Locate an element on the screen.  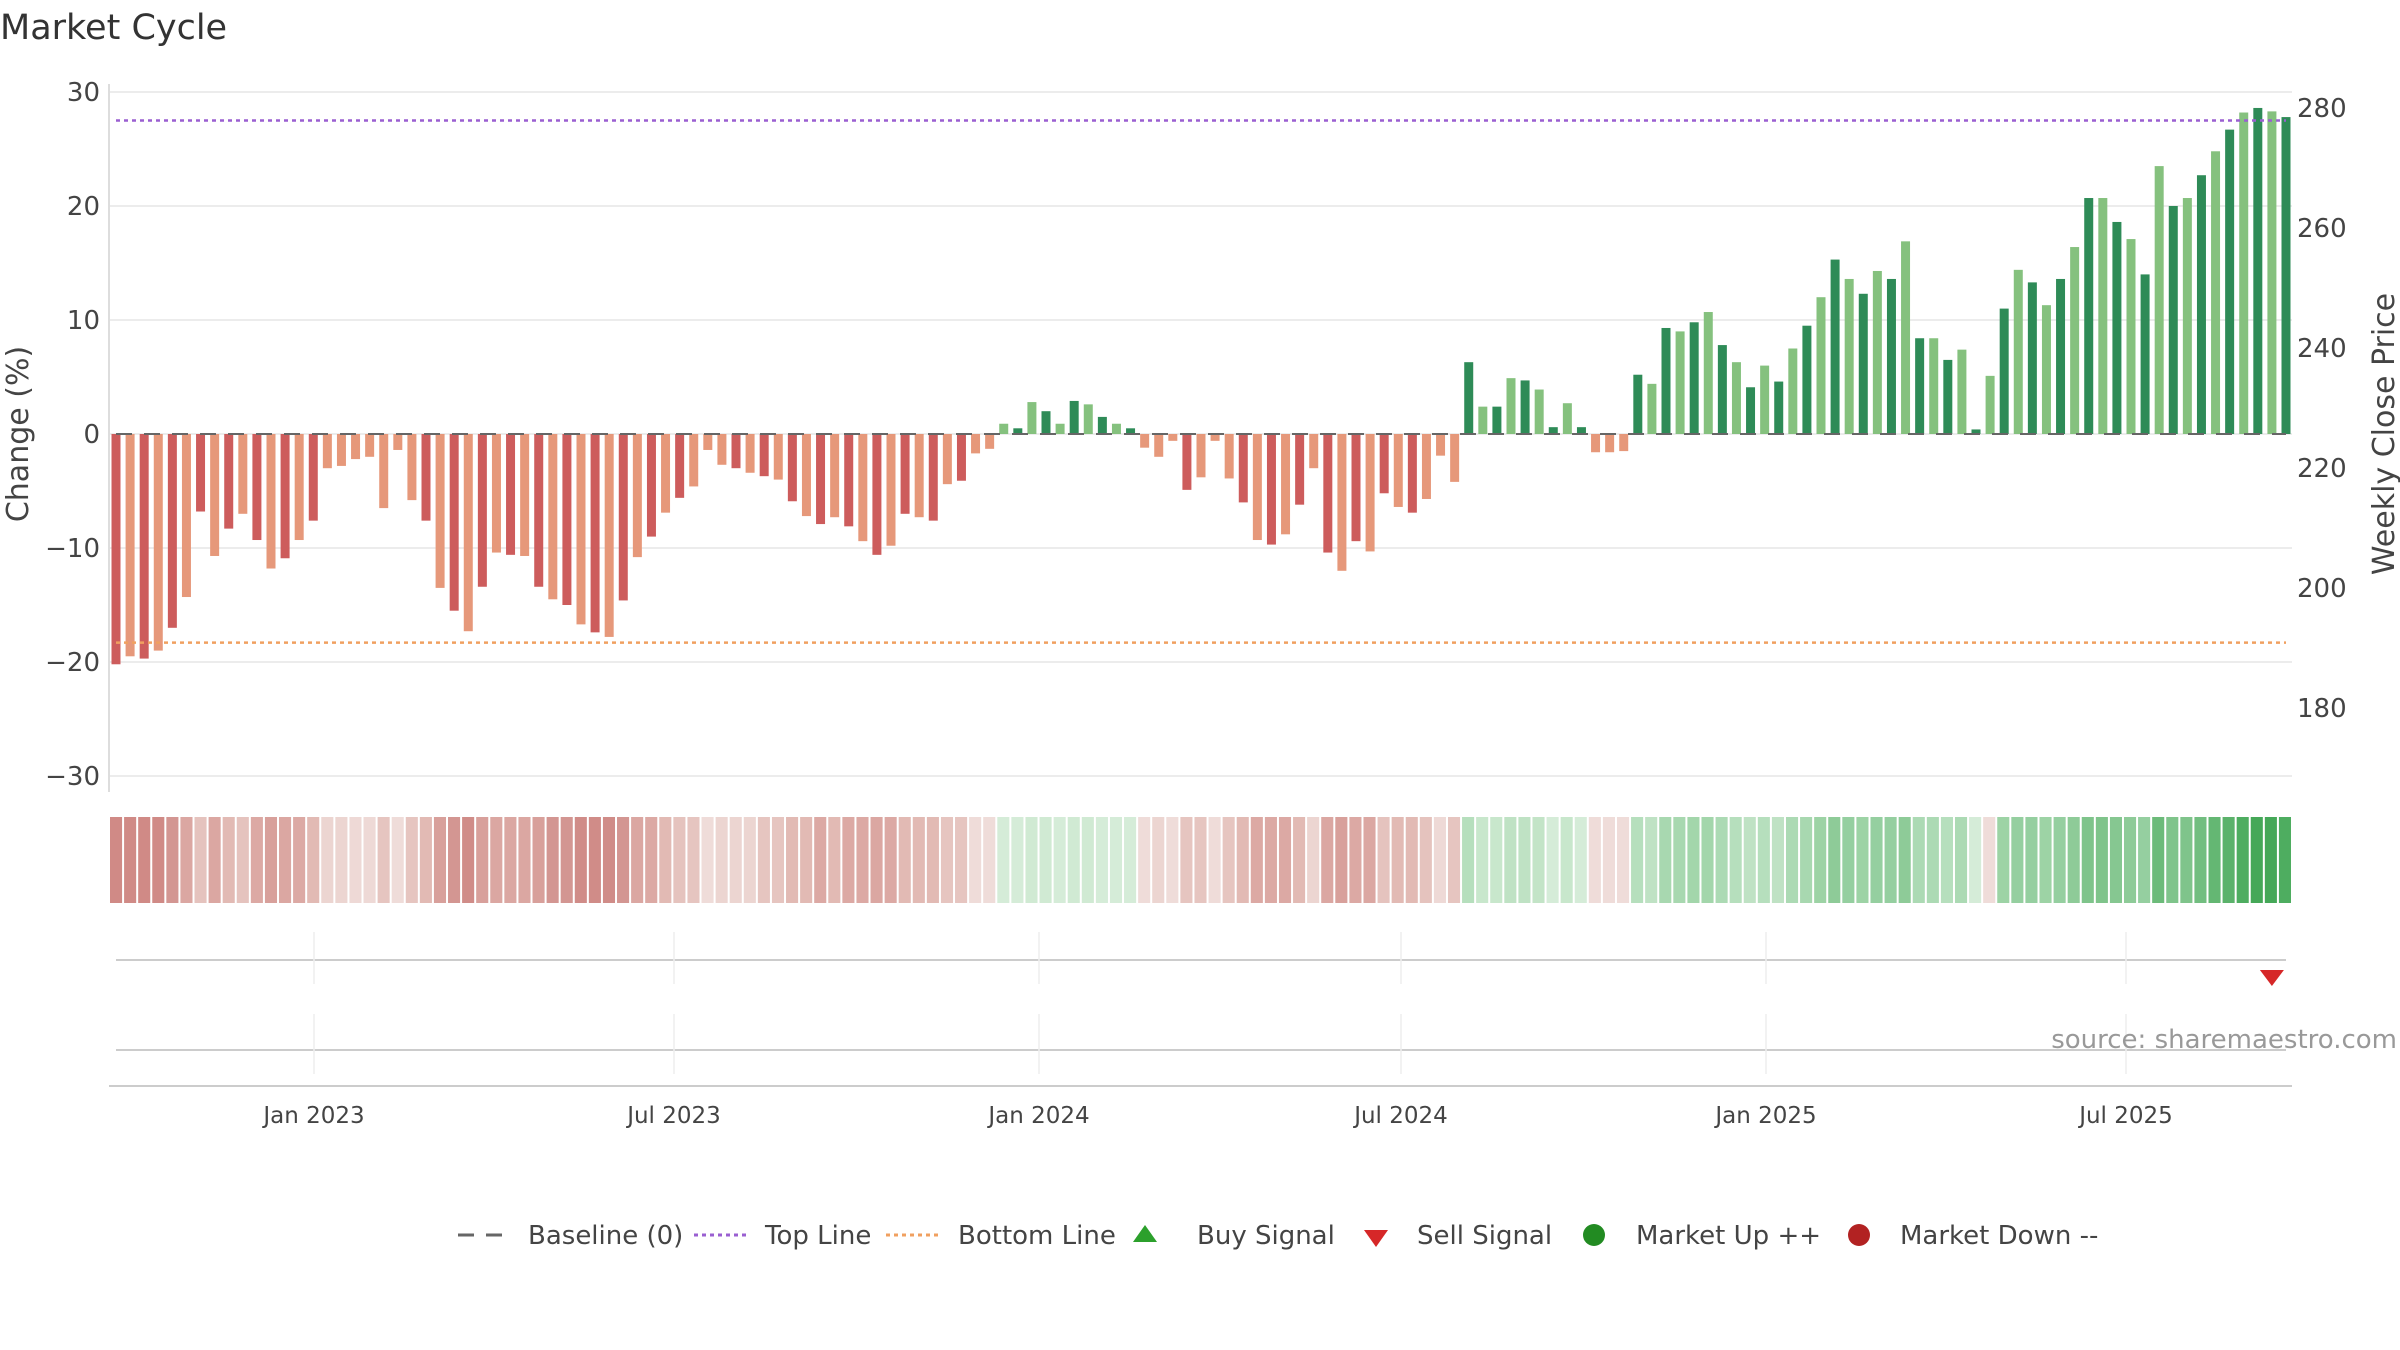
market-down-icon is located at coordinates (1859, 1235).